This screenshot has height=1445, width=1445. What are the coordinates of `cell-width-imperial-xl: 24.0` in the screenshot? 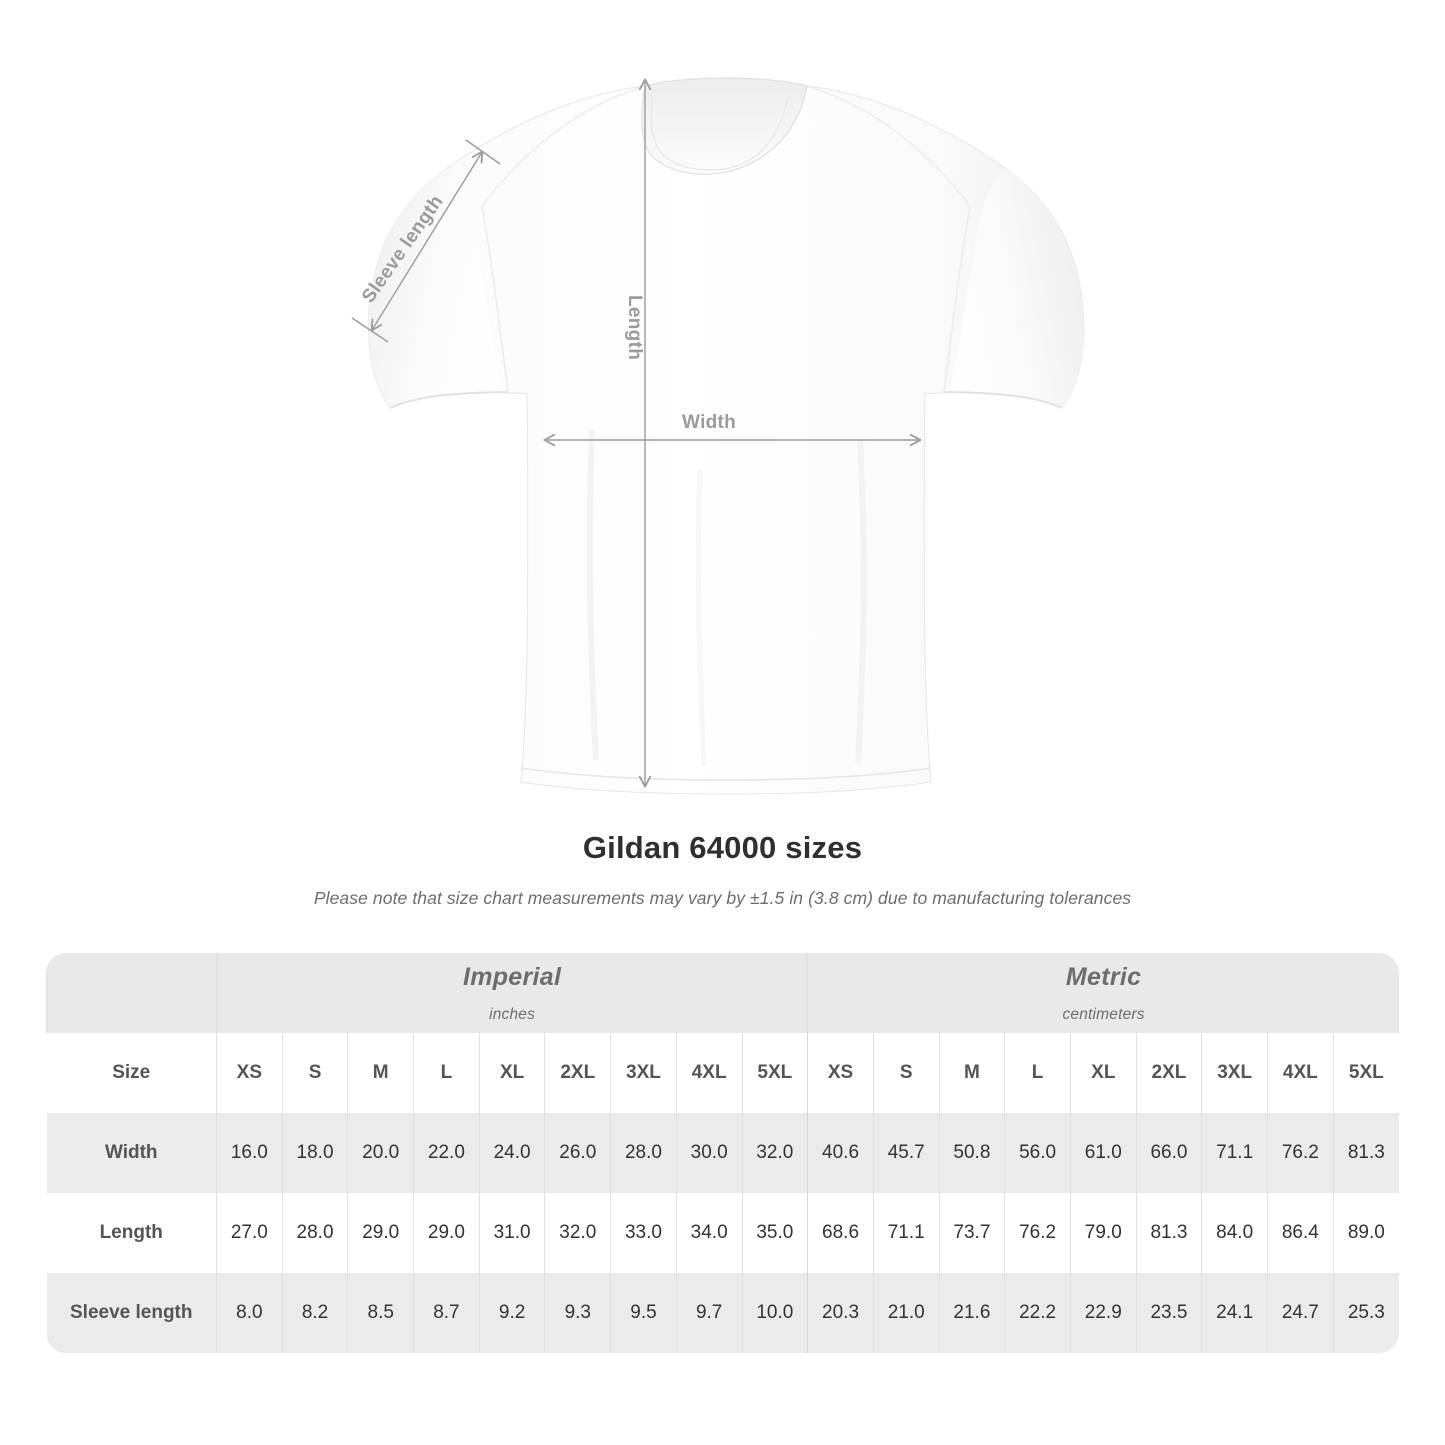 It's located at (511, 1153).